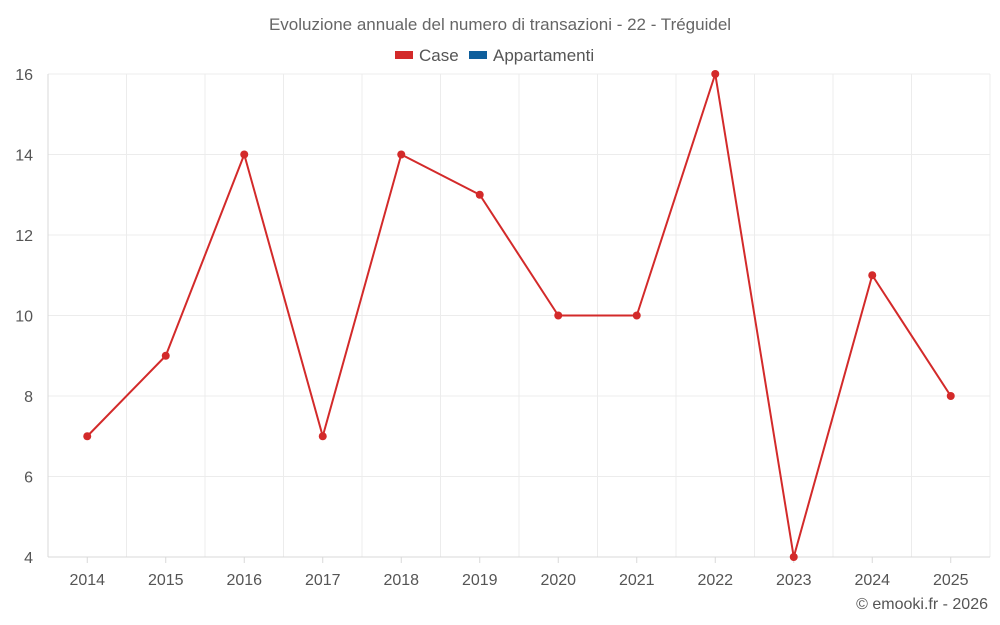 Image resolution: width=1000 pixels, height=625 pixels. Describe the element at coordinates (543, 55) in the screenshot. I see `legend-label-appartamenti: Appartamenti` at that location.